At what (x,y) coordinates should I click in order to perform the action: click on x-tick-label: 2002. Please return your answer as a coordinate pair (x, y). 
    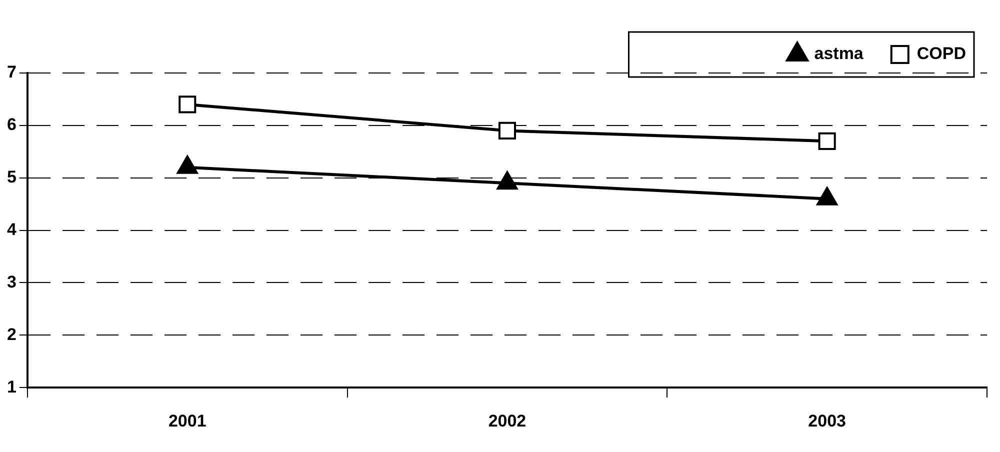
    Looking at the image, I should click on (507, 420).